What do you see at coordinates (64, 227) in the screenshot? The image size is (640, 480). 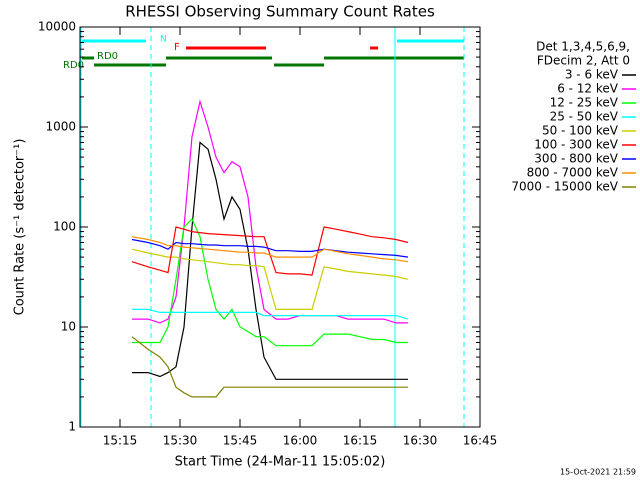 I see `y-tick-label: 100` at bounding box center [64, 227].